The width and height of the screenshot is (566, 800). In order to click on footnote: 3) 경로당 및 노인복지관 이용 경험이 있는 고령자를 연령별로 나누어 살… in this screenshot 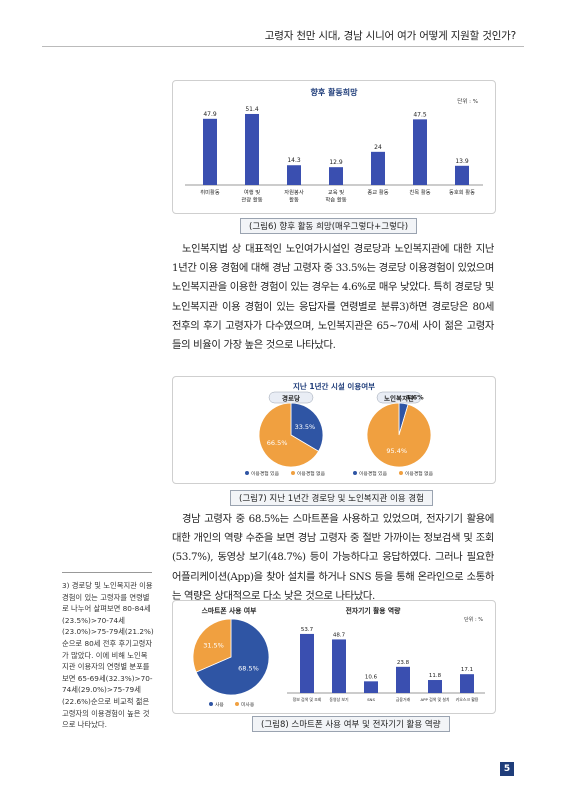, I will do `click(108, 655)`.